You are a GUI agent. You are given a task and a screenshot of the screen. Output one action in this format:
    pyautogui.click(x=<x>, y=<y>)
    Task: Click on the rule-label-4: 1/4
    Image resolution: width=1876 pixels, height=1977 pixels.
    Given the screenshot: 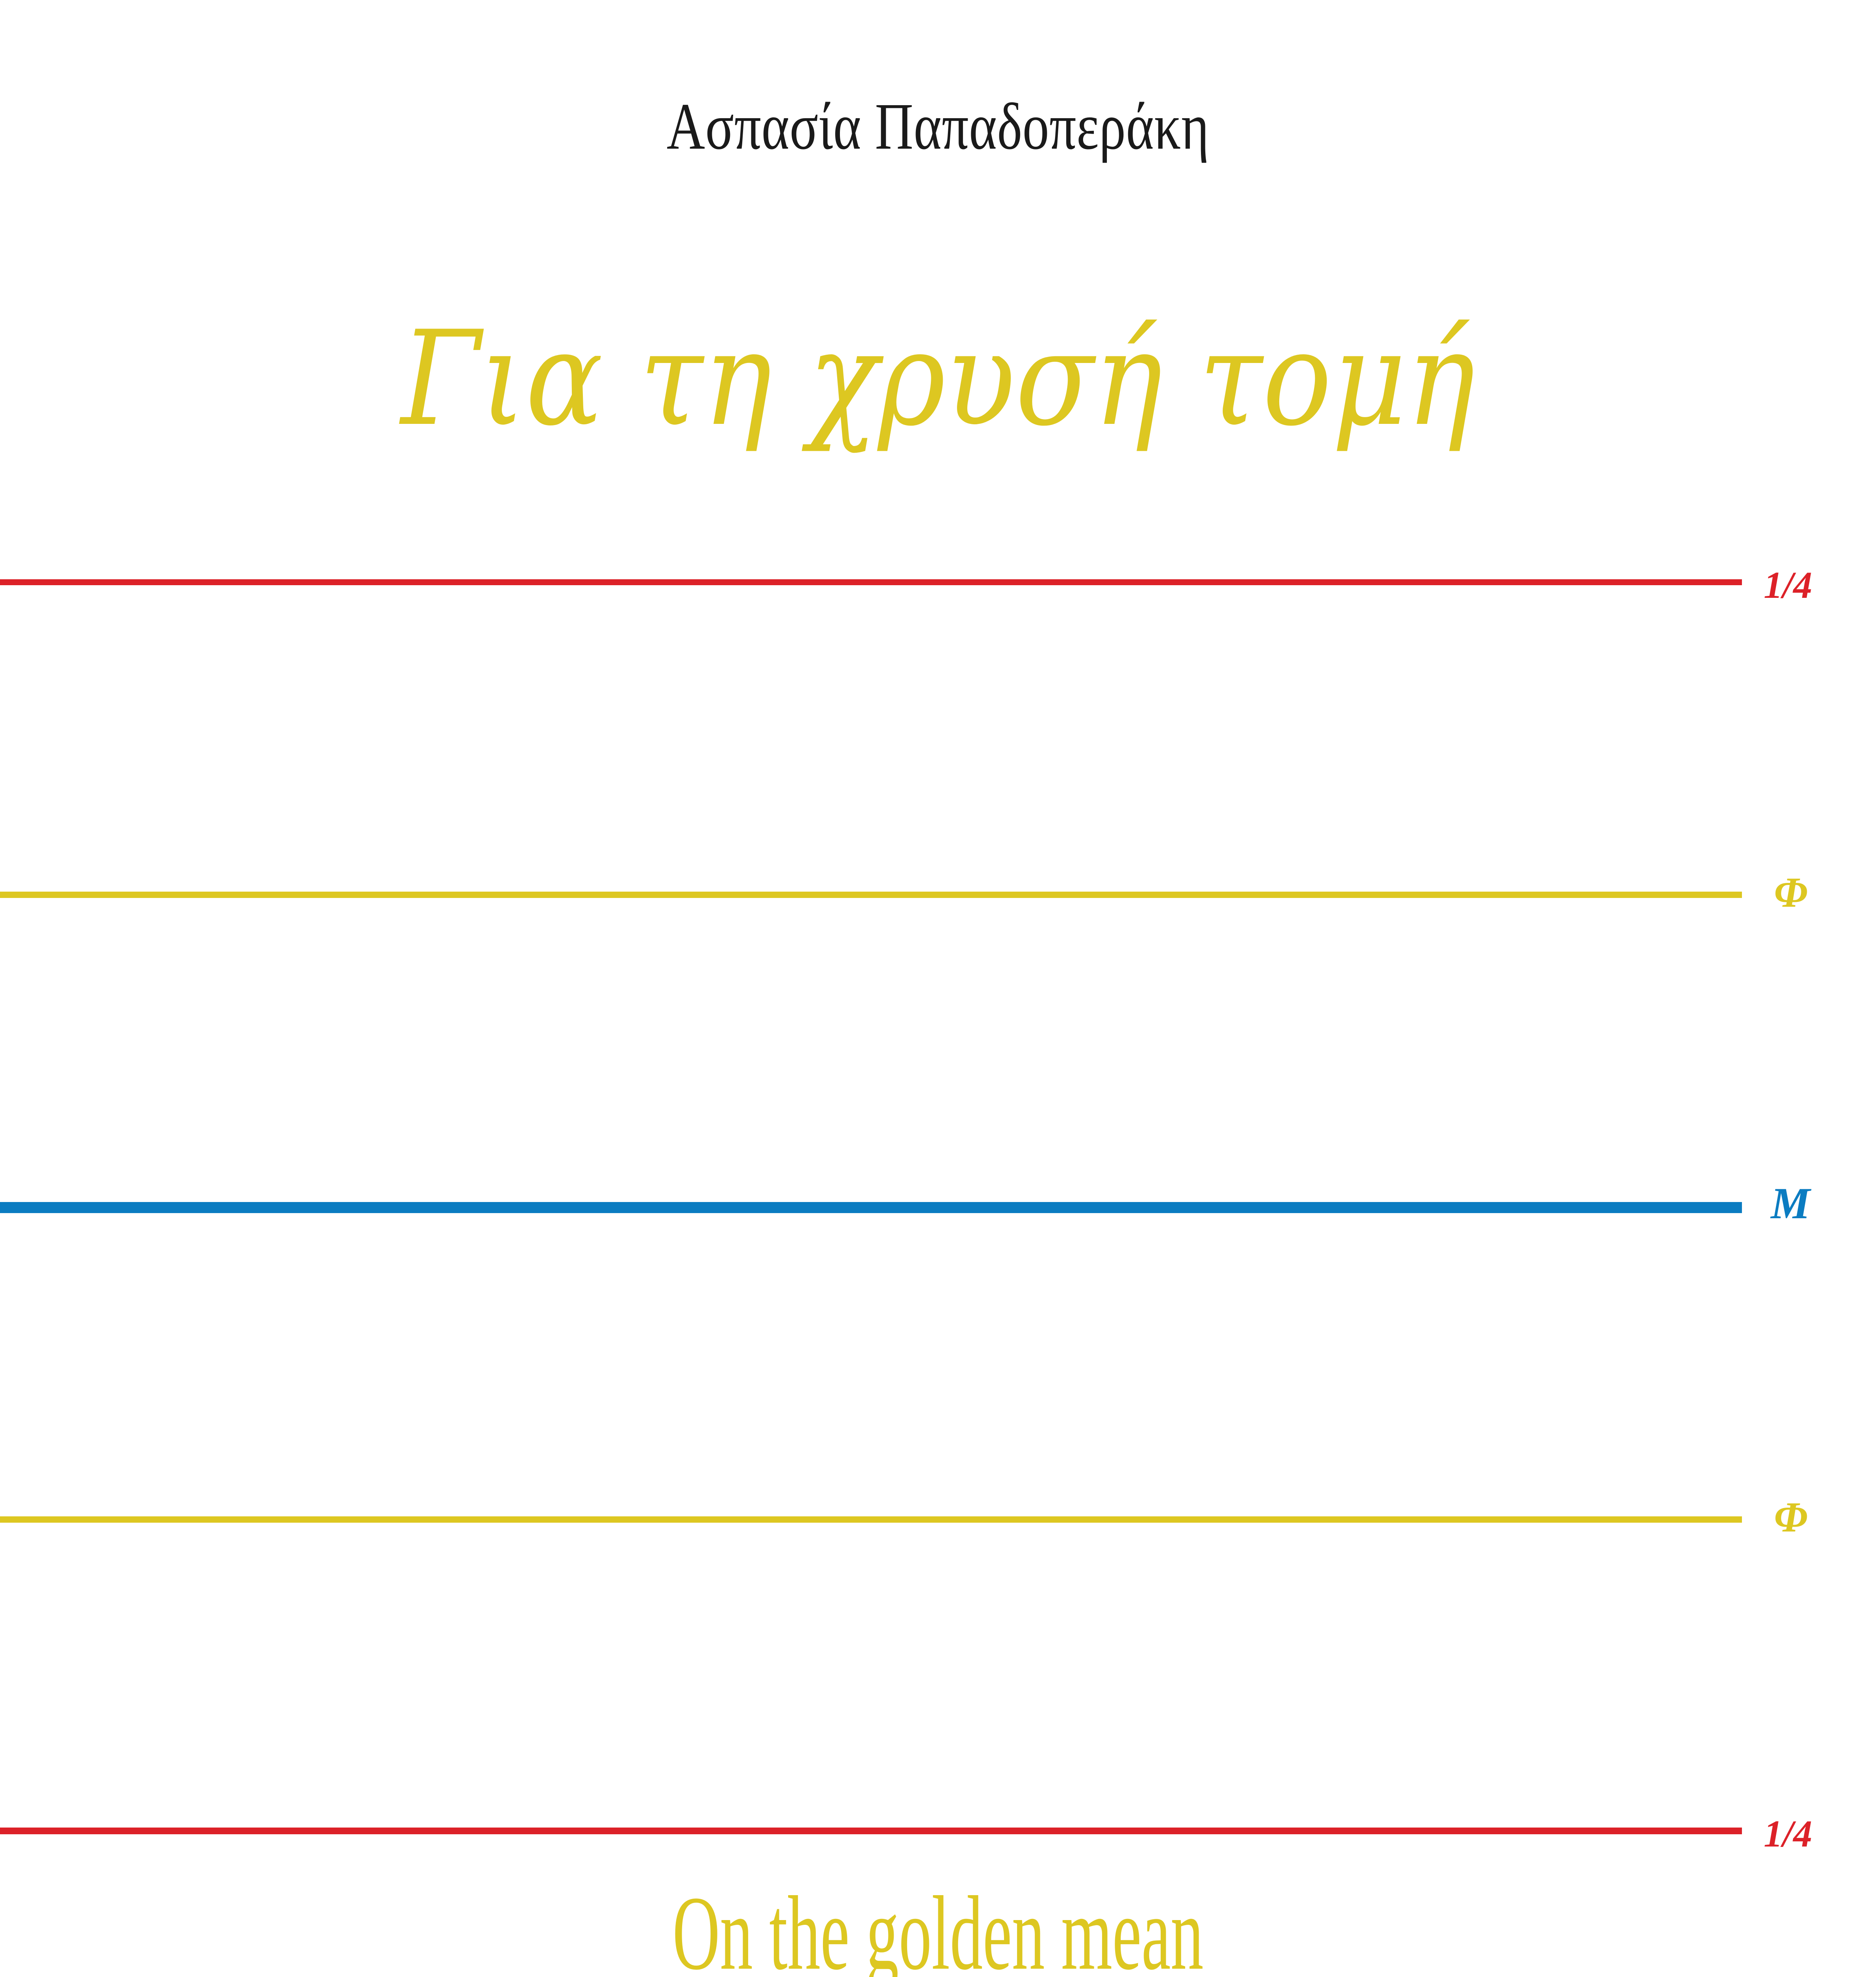 What is the action you would take?
    pyautogui.click(x=1788, y=1834)
    